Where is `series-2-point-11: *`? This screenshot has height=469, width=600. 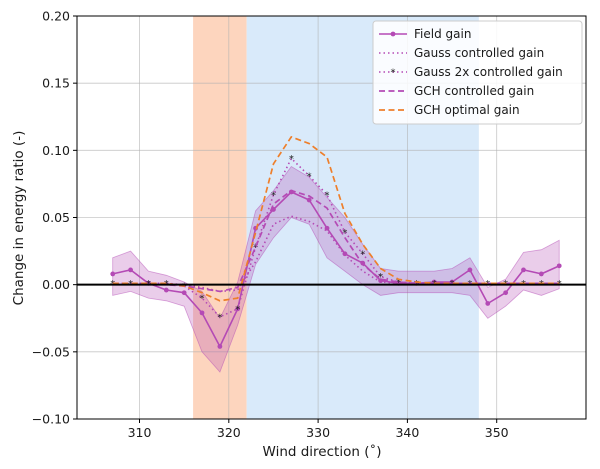 series-2-point-11: * is located at coordinates (309, 176).